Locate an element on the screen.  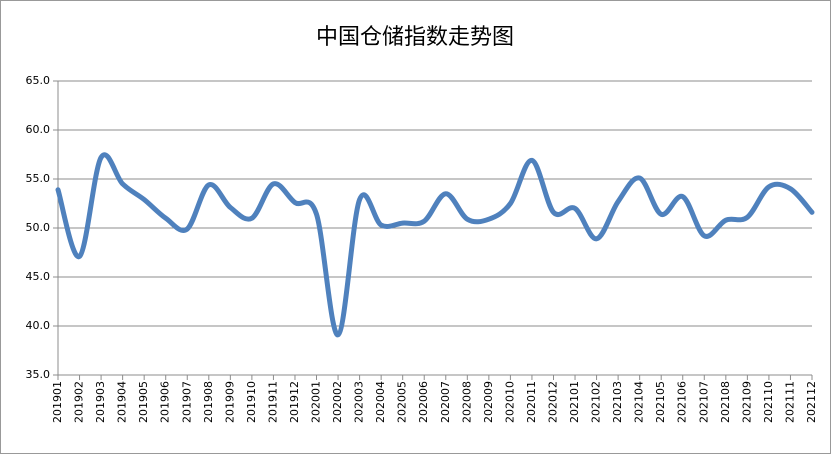
x-tick-label: 201911 is located at coordinates (272, 402).